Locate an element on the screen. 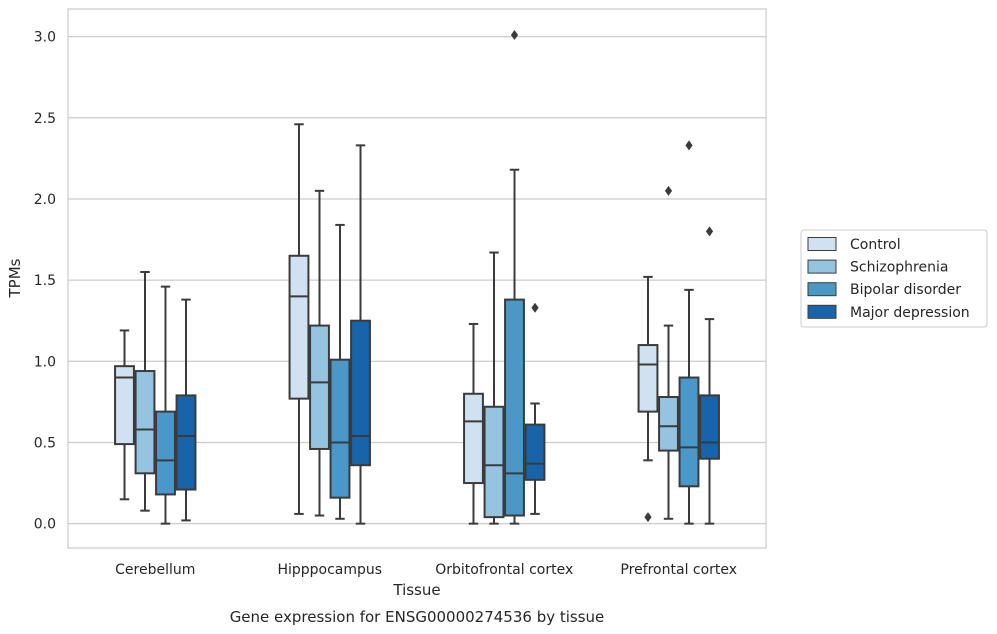 This screenshot has height=634, width=997. legend-label: Schizophrenia is located at coordinates (899, 268).